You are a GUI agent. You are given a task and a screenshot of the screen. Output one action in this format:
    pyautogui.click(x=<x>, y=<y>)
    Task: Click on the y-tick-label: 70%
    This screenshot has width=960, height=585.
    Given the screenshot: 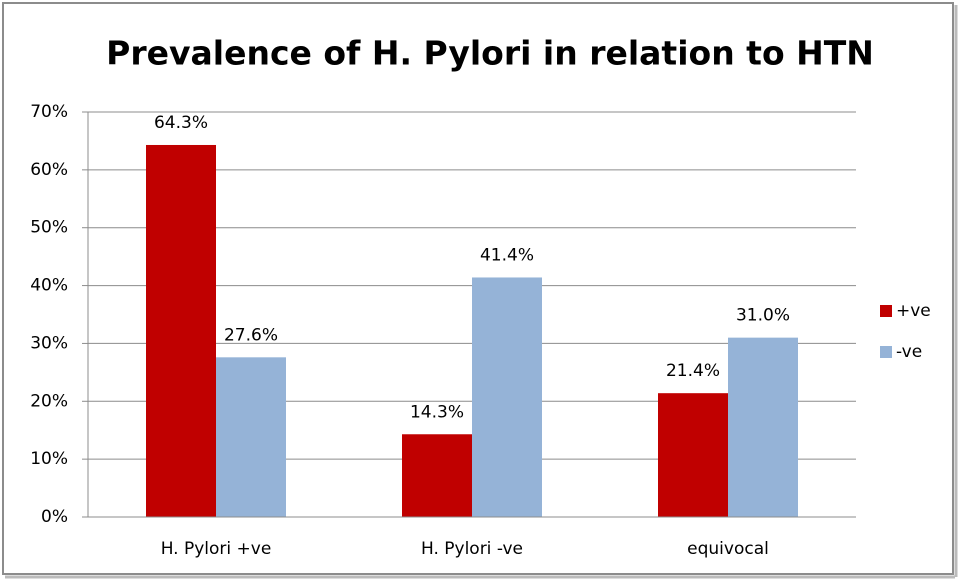 What is the action you would take?
    pyautogui.click(x=49, y=112)
    